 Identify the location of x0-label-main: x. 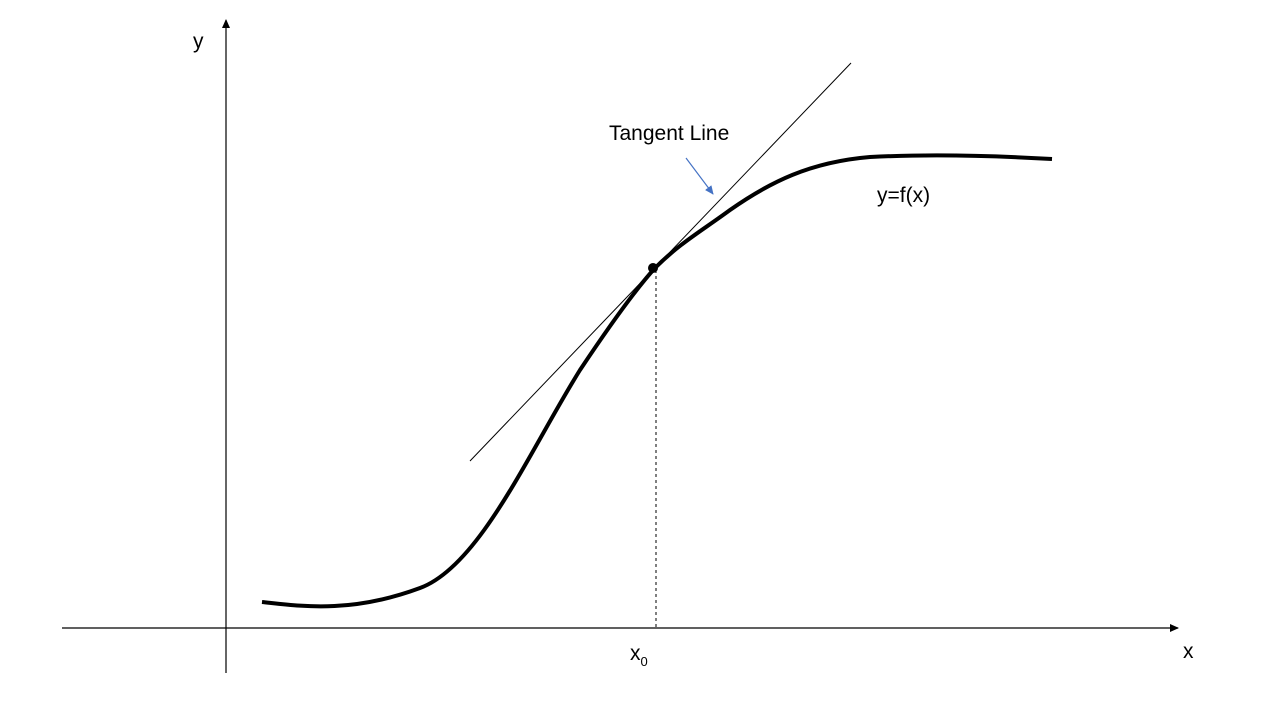
(635, 653).